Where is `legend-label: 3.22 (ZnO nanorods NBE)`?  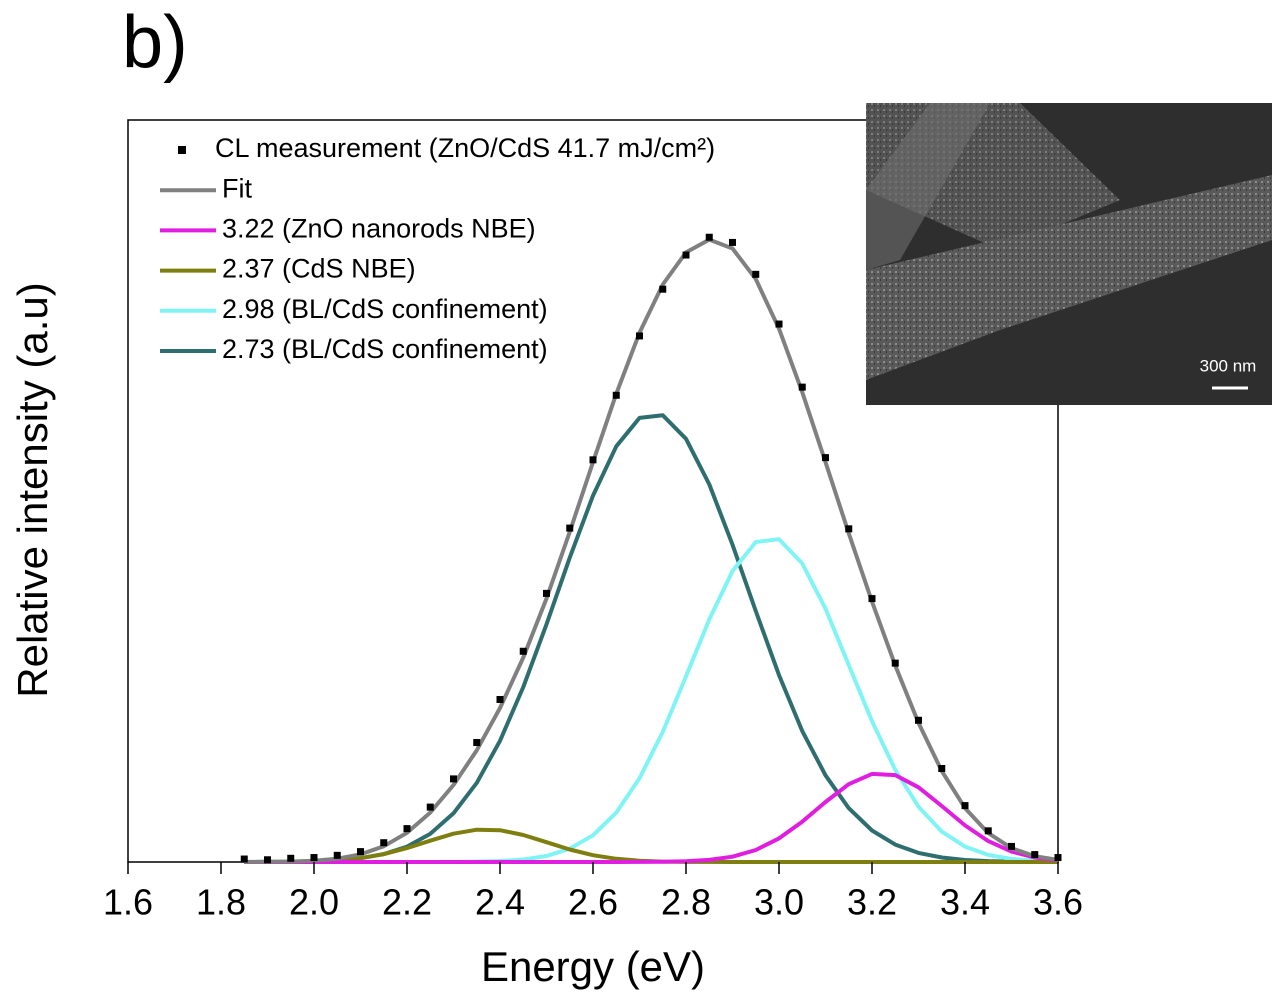
legend-label: 3.22 (ZnO nanorods NBE) is located at coordinates (379, 229).